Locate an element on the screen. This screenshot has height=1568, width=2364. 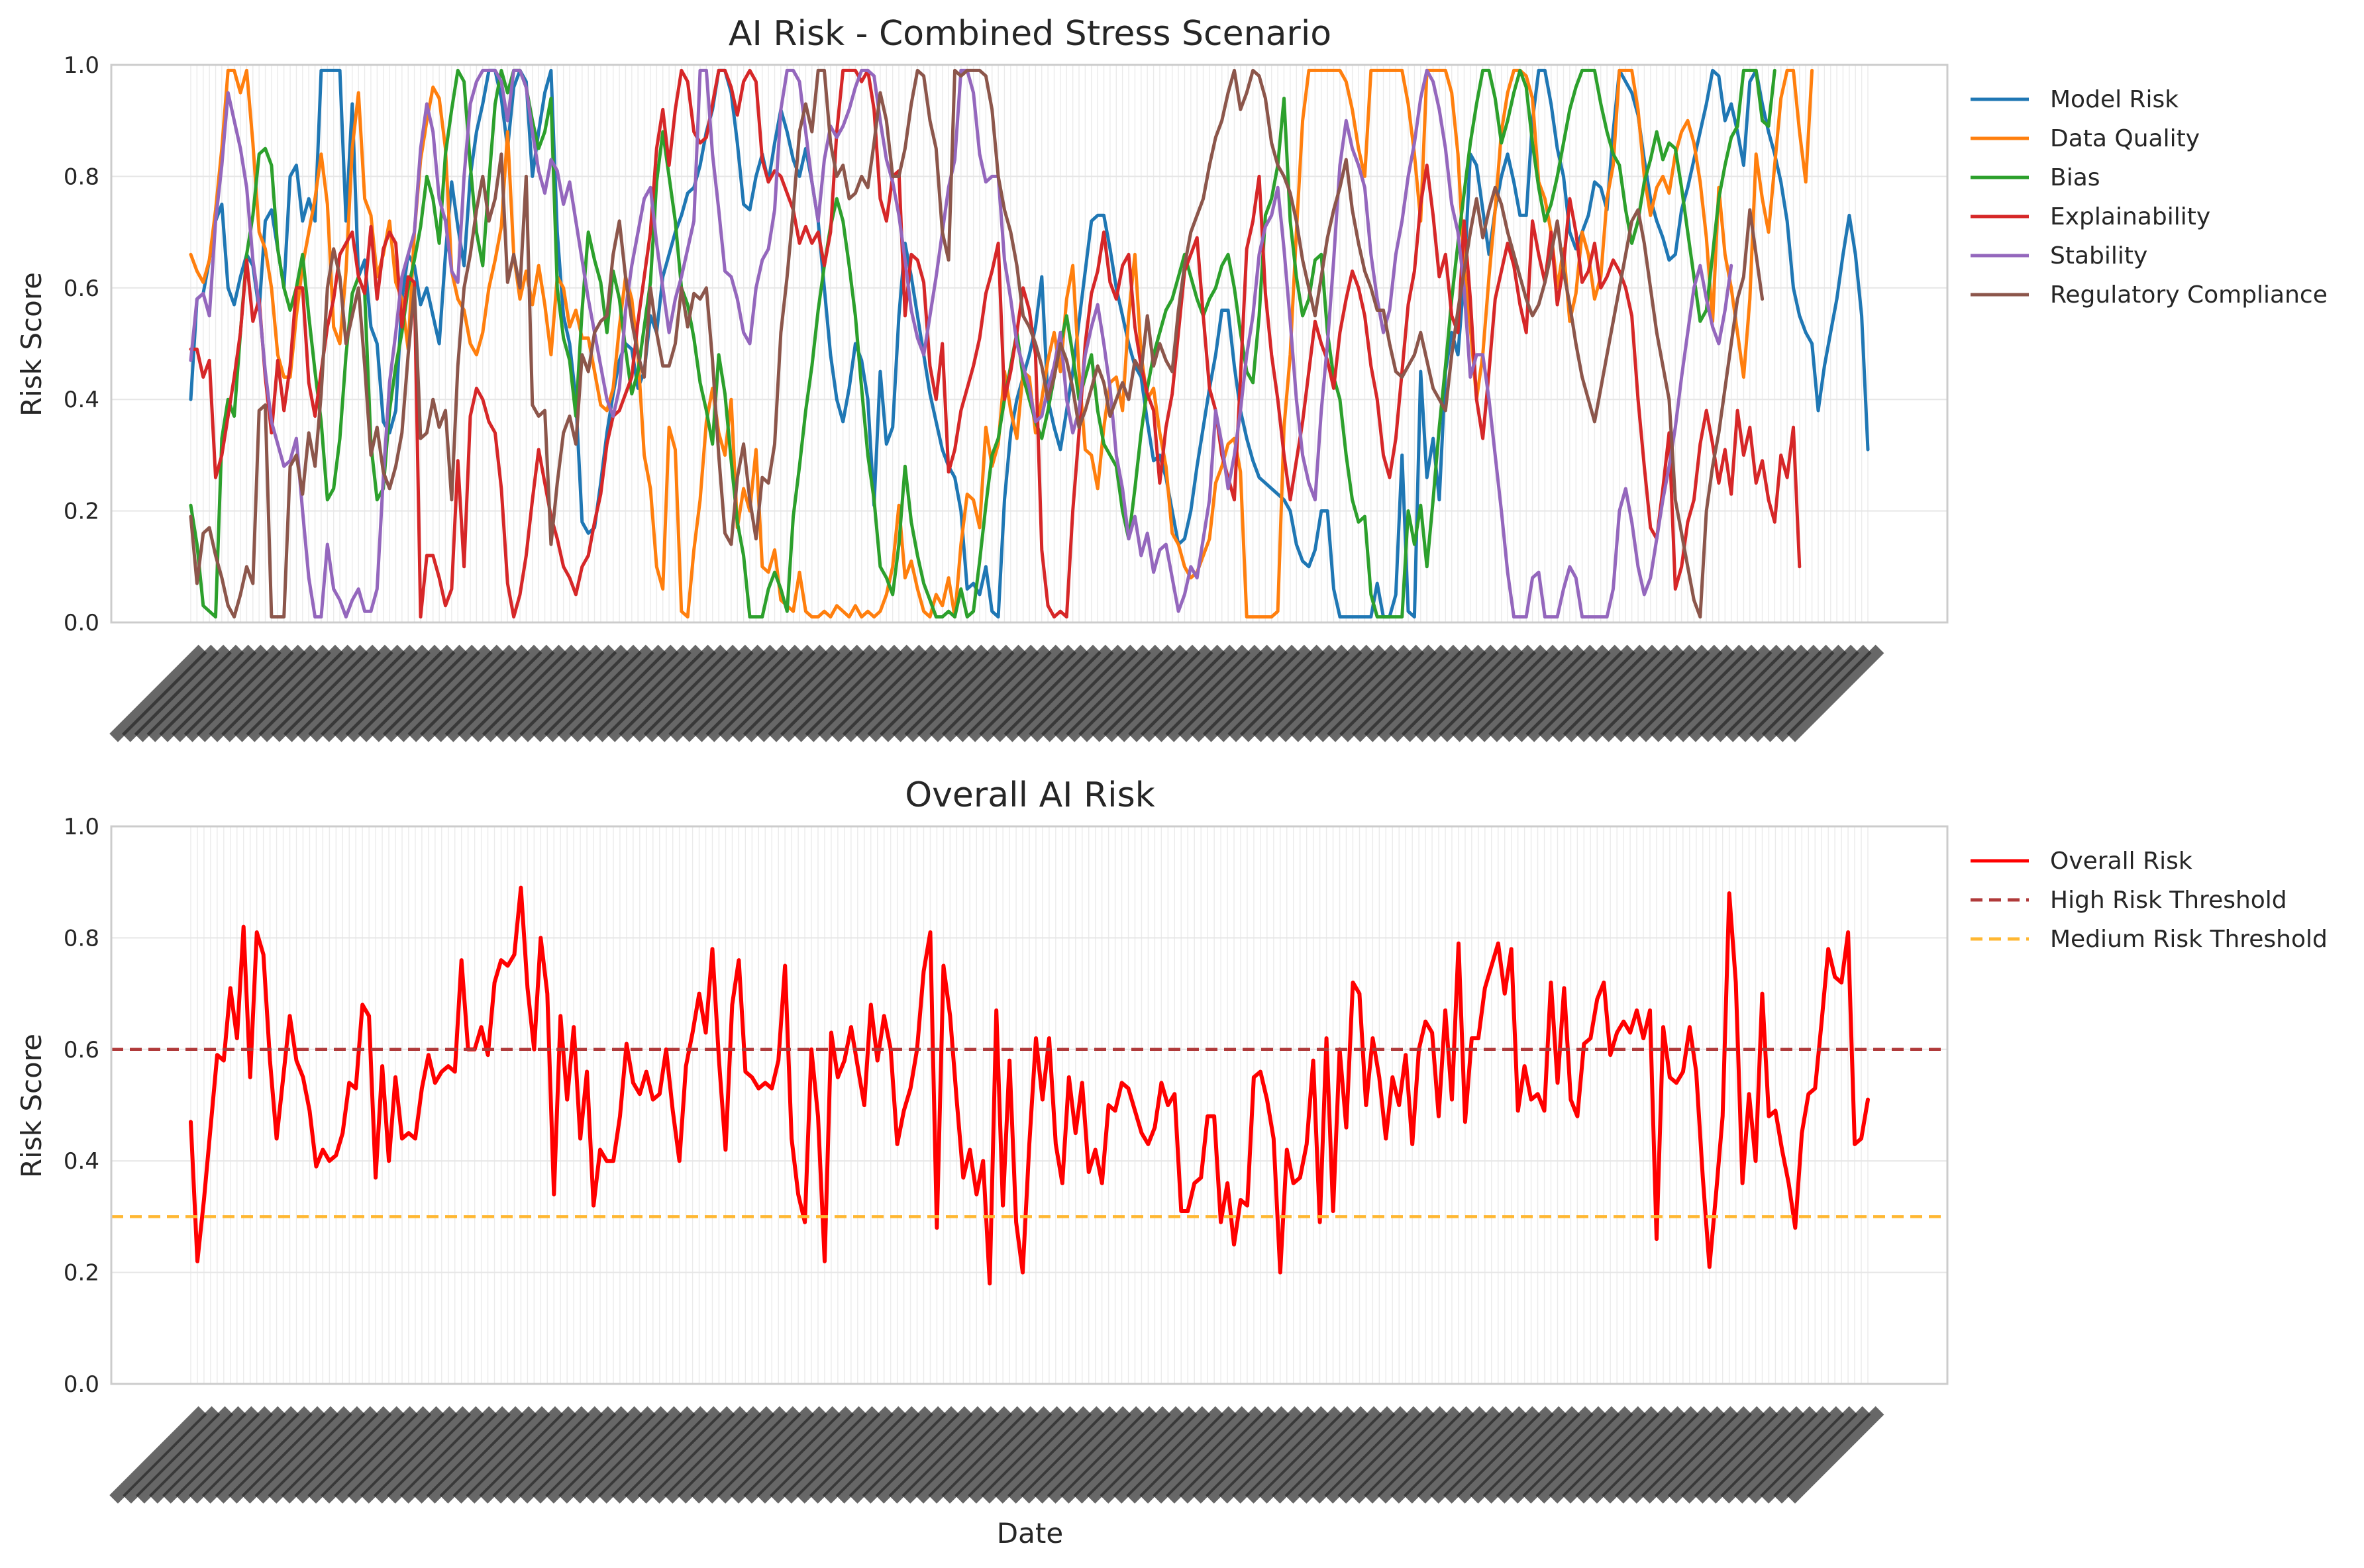
y-axis-label: Risk Score is located at coordinates (32, 344).